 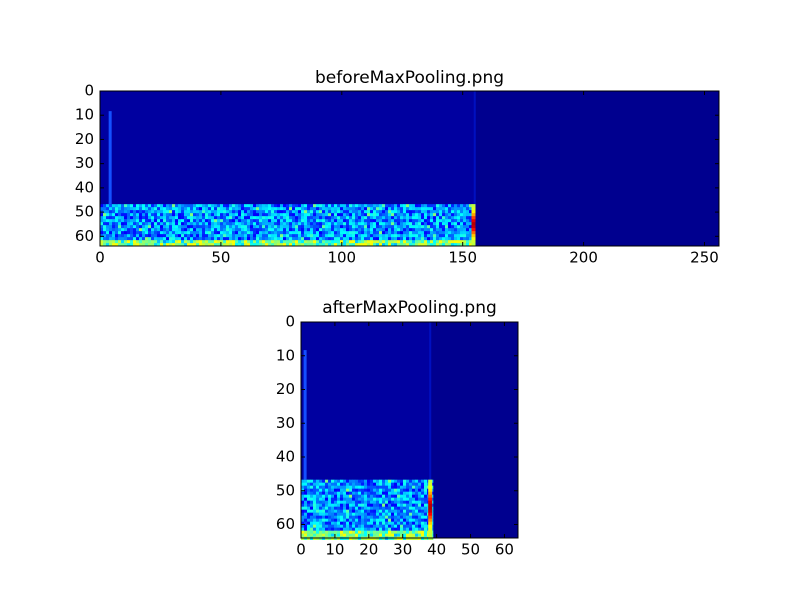 What do you see at coordinates (473, 230) in the screenshot?
I see `image-hot-edge` at bounding box center [473, 230].